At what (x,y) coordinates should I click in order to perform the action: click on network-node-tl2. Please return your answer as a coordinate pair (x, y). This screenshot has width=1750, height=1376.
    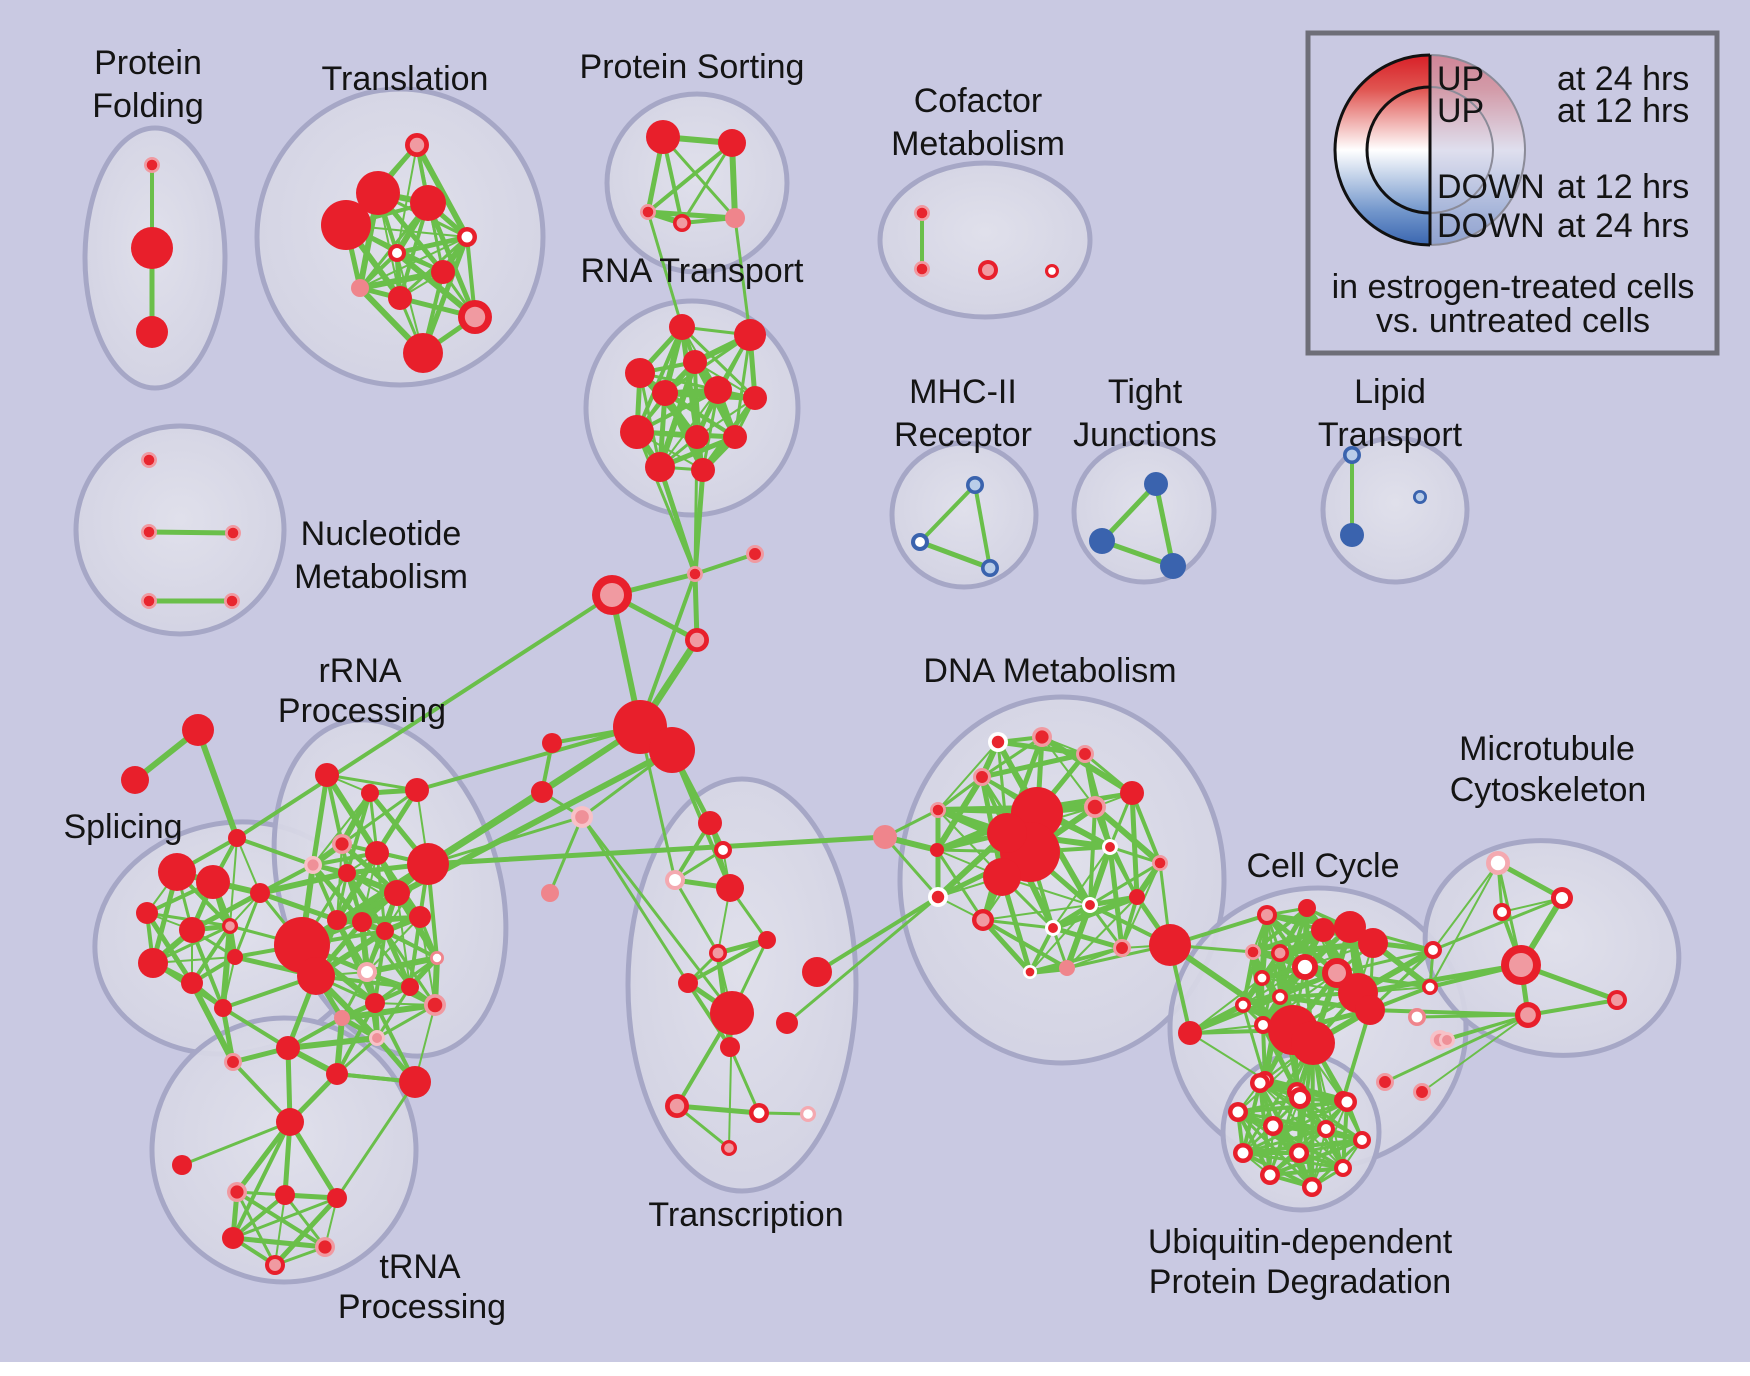
    Looking at the image, I should click on (378, 193).